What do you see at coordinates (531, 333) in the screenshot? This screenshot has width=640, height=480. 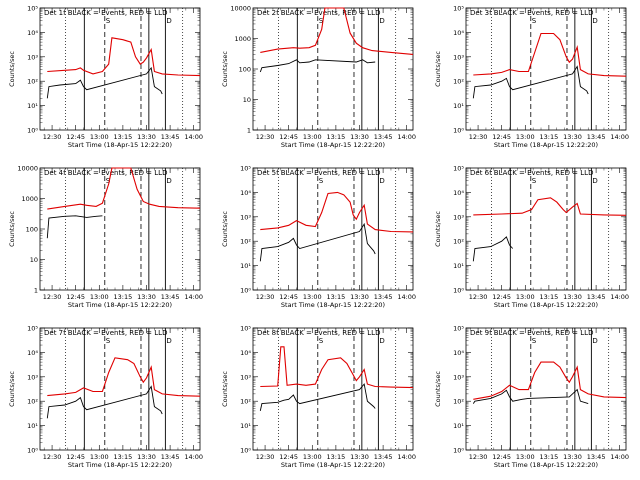 I see `panel-title: Det 9f BLACK = Events, RED = LLD` at bounding box center [531, 333].